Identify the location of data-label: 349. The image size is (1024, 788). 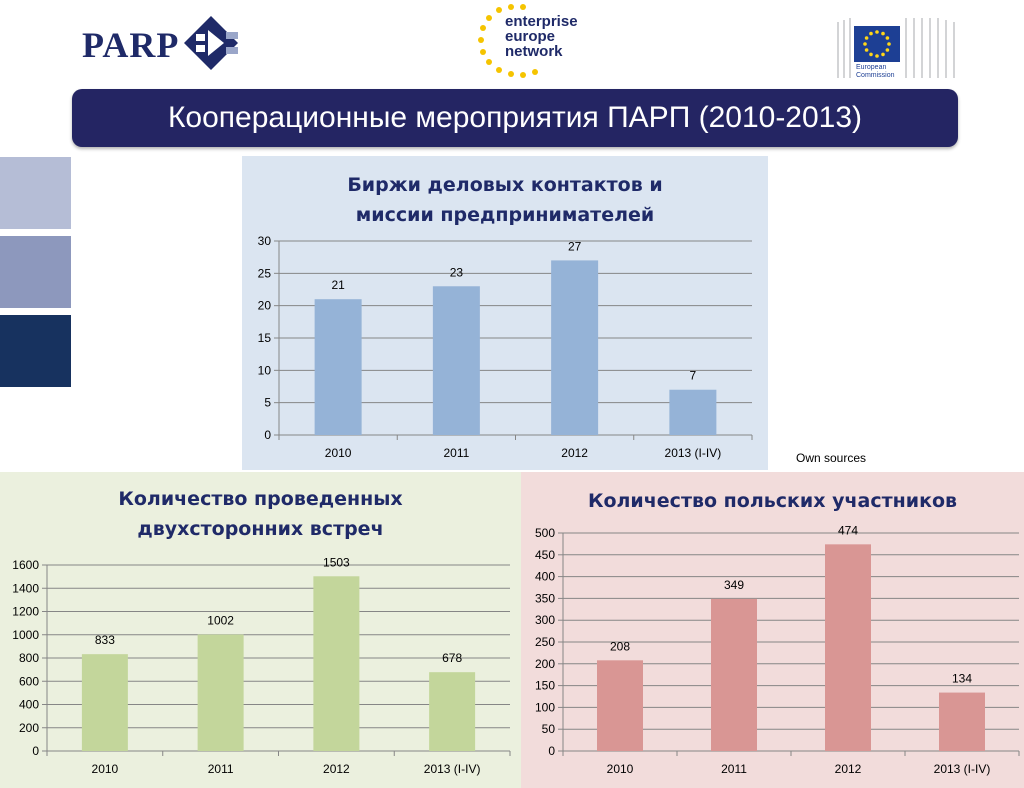
(734, 585).